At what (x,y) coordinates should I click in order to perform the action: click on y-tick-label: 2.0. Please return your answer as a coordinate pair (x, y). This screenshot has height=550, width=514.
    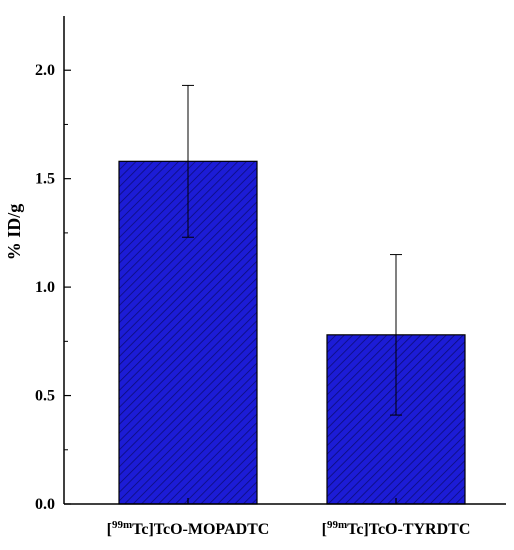
    Looking at the image, I should click on (45, 70).